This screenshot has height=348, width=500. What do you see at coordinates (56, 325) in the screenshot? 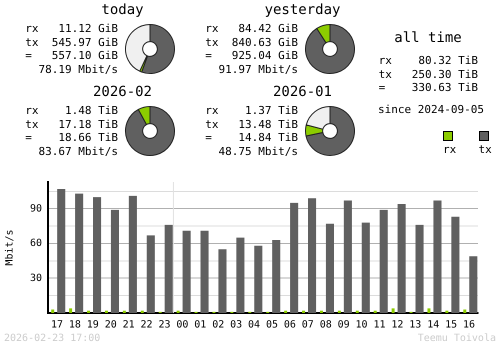
I see `x-tick-label: 17` at bounding box center [56, 325].